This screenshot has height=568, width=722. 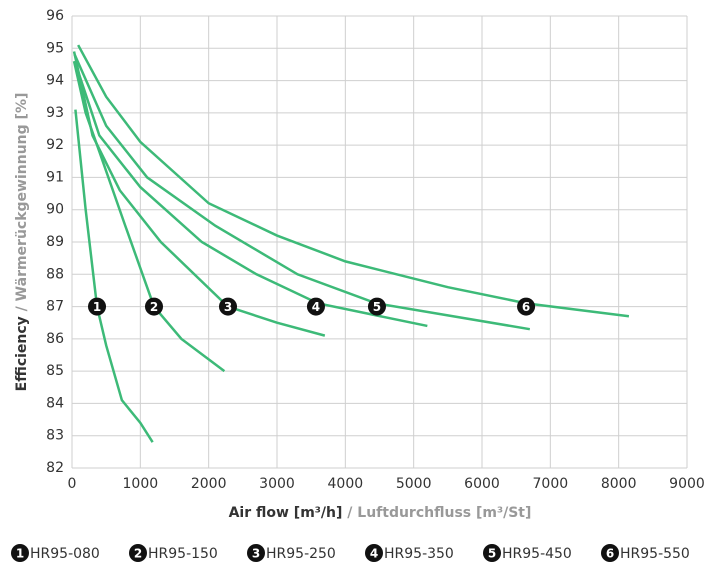 What do you see at coordinates (439, 513) in the screenshot?
I see `x-title-alt: / Luftdurchfluss [m³/St]` at bounding box center [439, 513].